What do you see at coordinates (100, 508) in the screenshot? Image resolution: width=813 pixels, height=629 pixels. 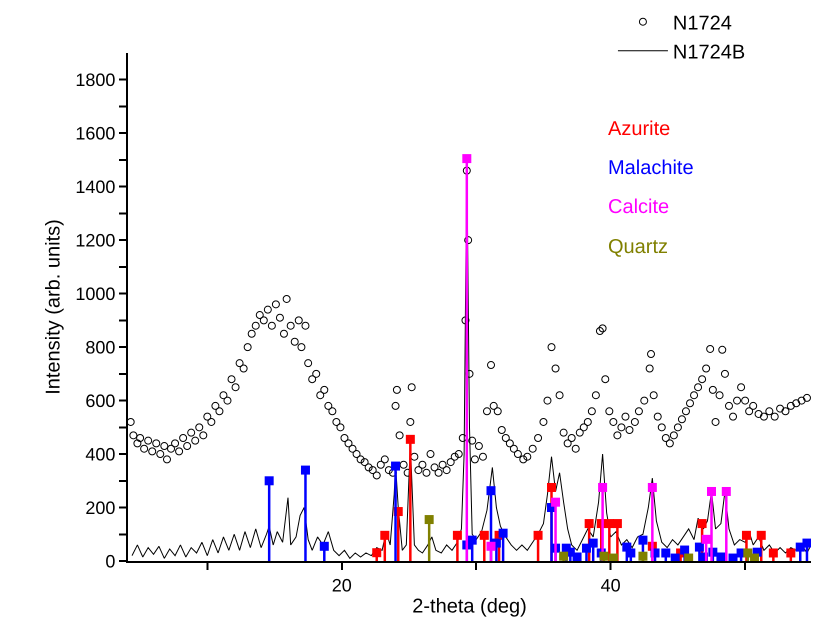 I see `y-tick-label: 200` at bounding box center [100, 508].